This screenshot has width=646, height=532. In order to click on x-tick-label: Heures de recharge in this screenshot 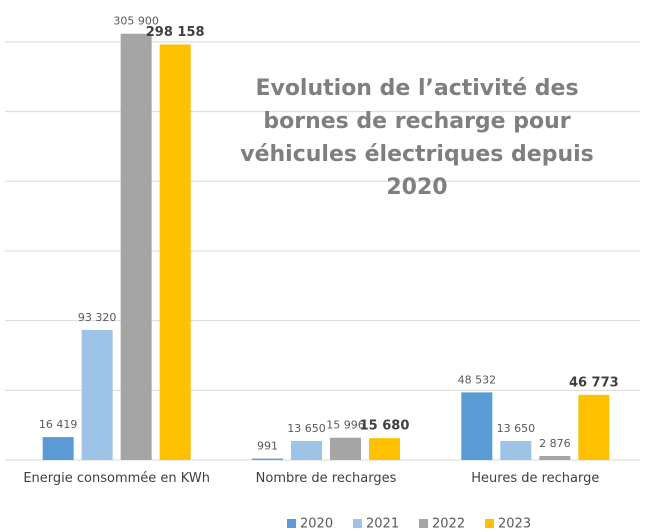, I will do `click(535, 478)`.